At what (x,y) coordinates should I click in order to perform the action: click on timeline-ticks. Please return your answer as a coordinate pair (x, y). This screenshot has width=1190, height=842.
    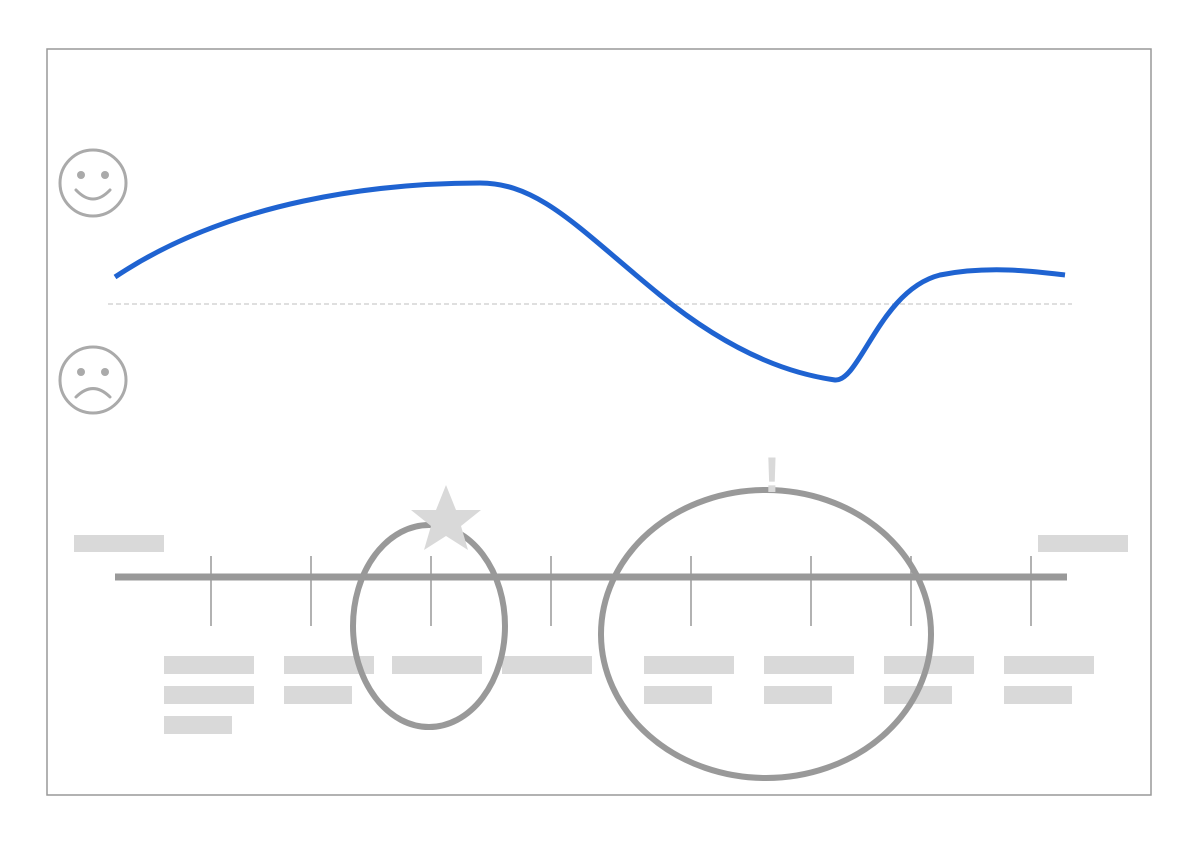
    Looking at the image, I should click on (621, 591).